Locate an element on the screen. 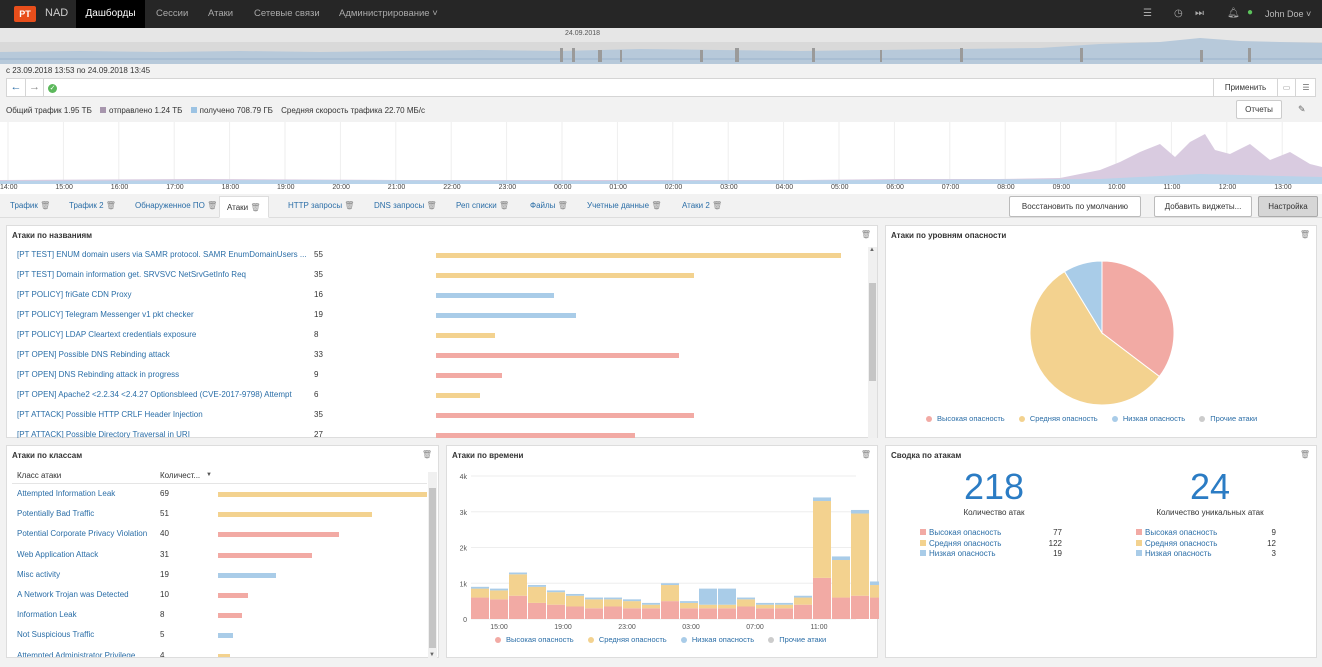  attack-class-row: Attempted Information Leak 69 is located at coordinates (222, 495).